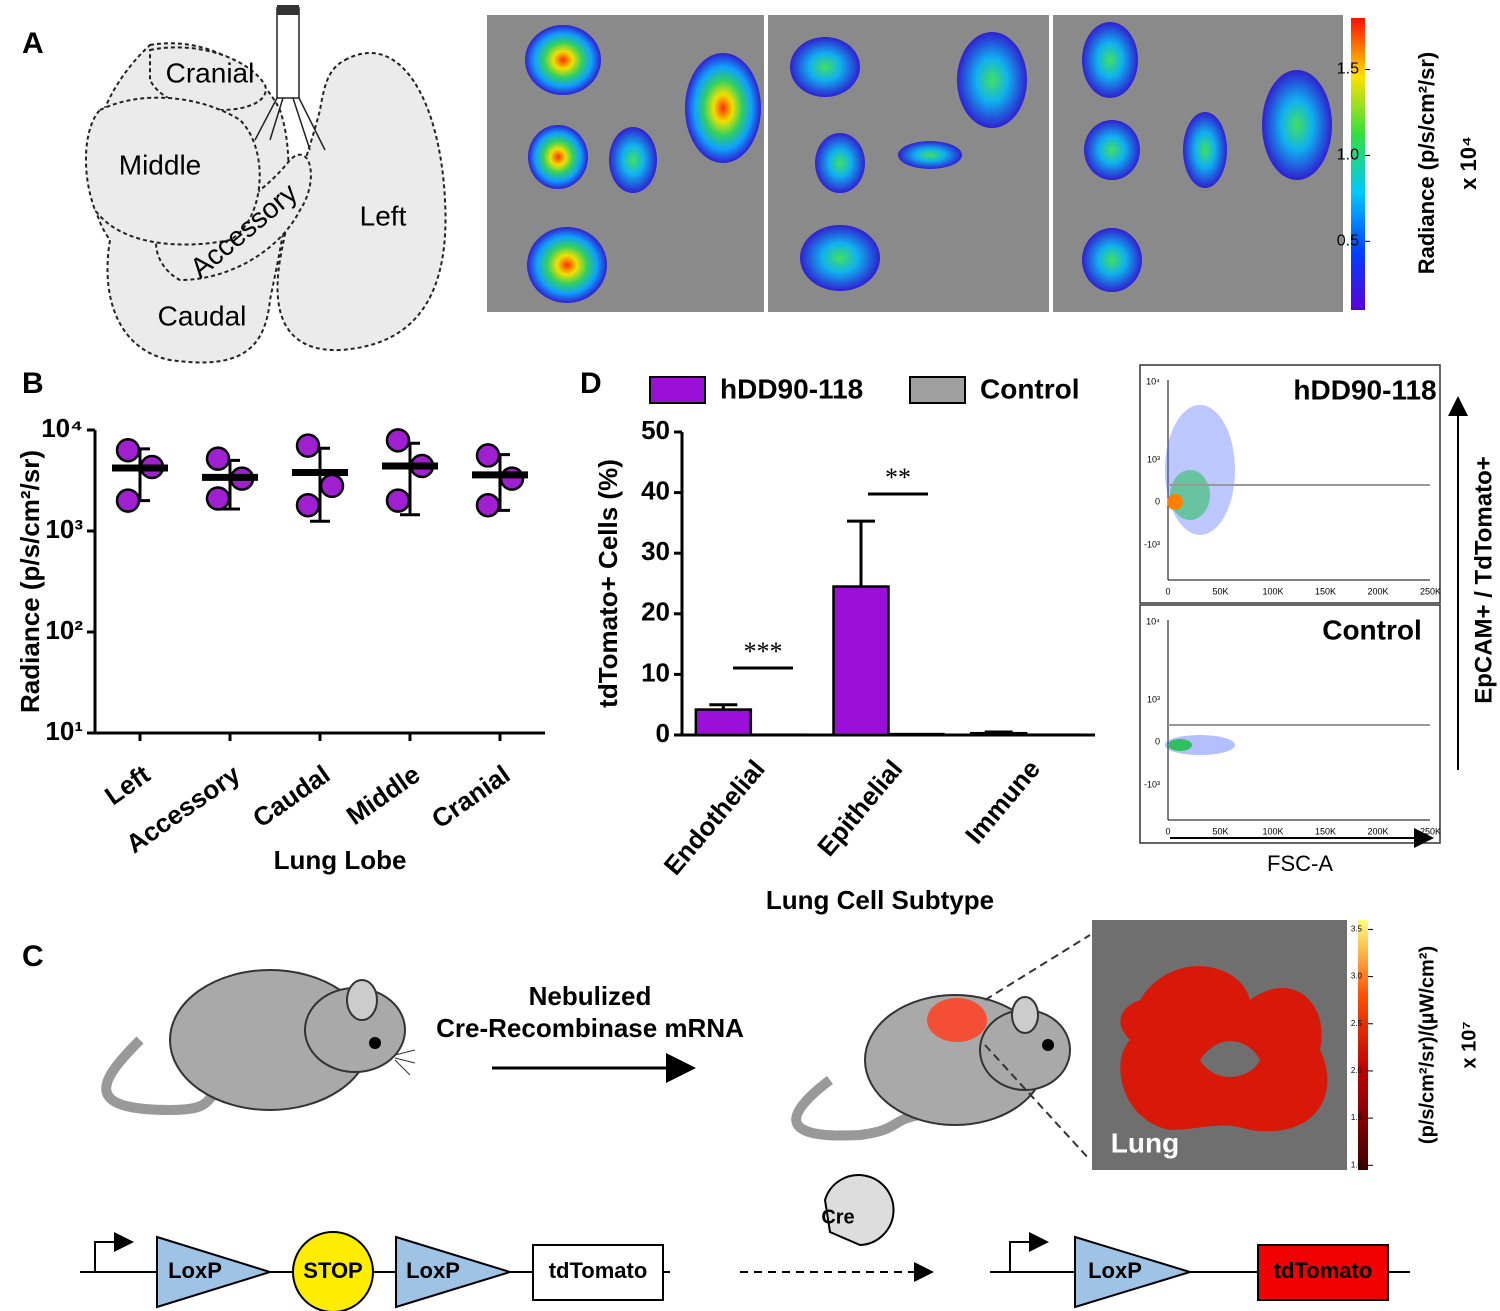 This screenshot has width=1500, height=1311. I want to click on construct, so click(745, 1242).